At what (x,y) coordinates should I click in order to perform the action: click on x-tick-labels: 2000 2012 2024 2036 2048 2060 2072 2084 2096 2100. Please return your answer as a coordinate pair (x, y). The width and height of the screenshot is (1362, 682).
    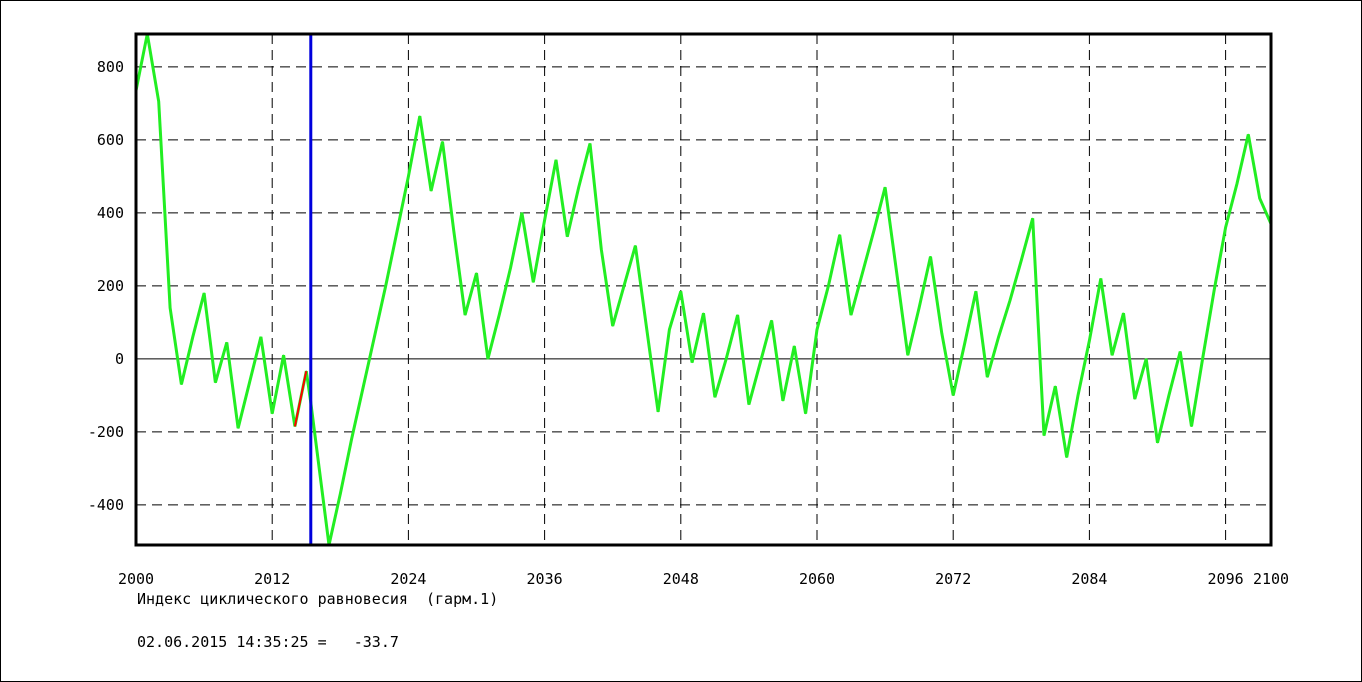
    Looking at the image, I should click on (703, 579).